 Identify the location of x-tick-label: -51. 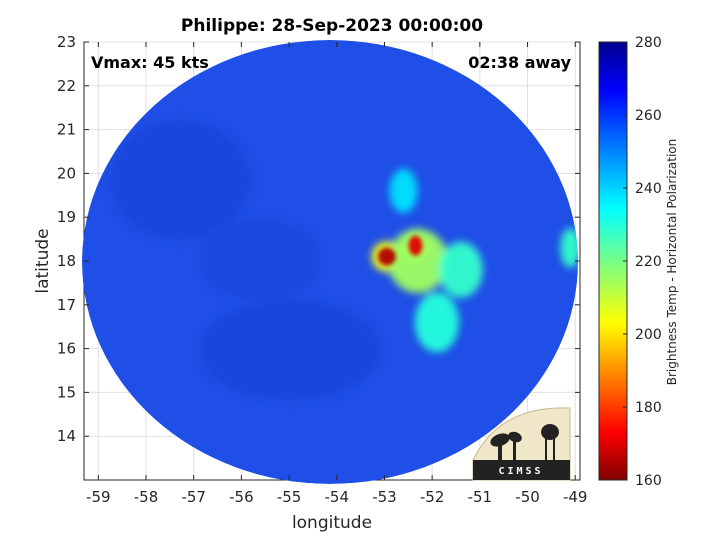
(480, 497).